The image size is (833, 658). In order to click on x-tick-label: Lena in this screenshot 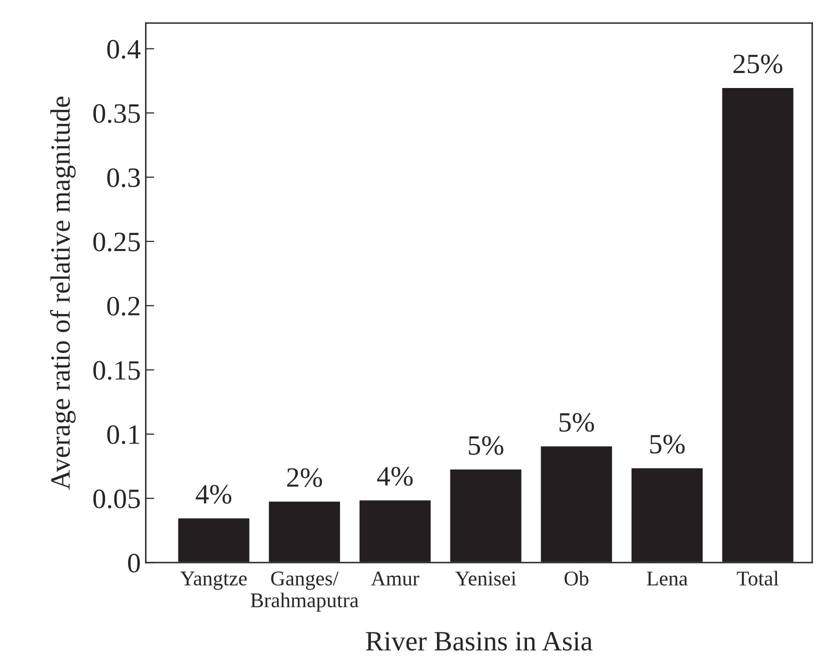, I will do `click(667, 579)`.